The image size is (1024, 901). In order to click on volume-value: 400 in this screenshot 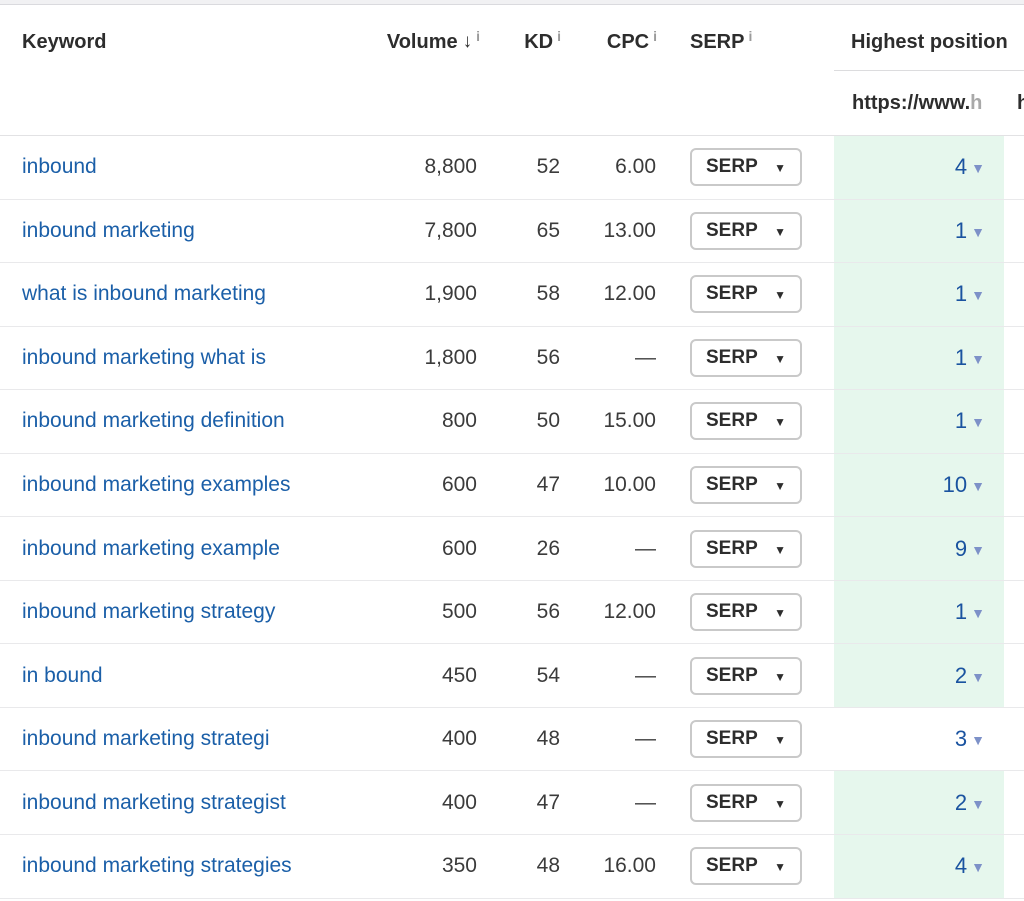, I will do `click(459, 802)`.